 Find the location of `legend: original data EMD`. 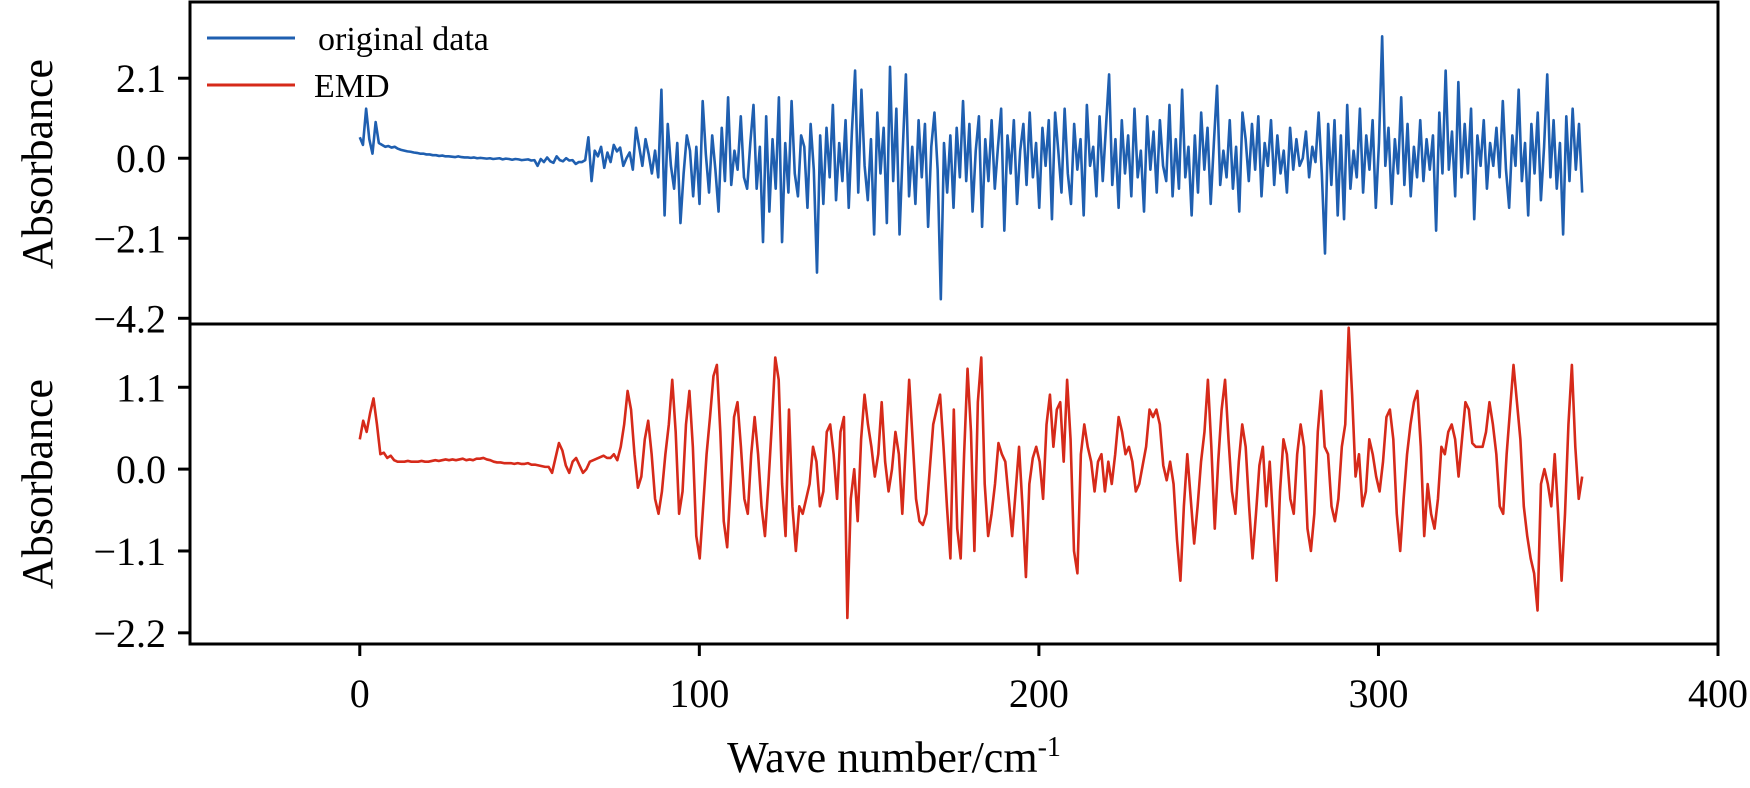

legend: original data EMD is located at coordinates (348, 63).